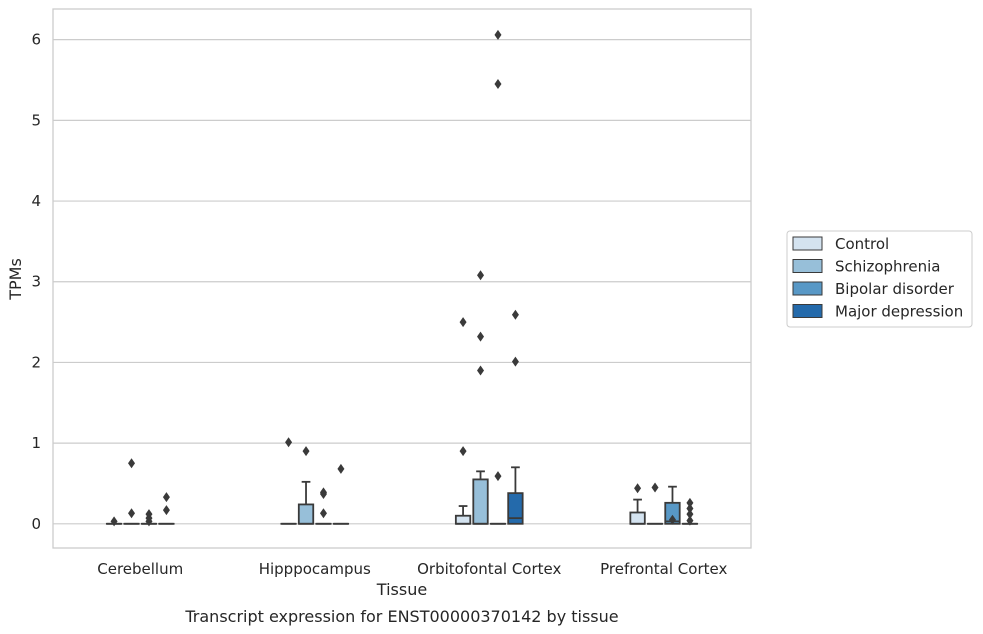 The height and width of the screenshot is (634, 983). I want to click on y-tick-label: 1, so click(36, 443).